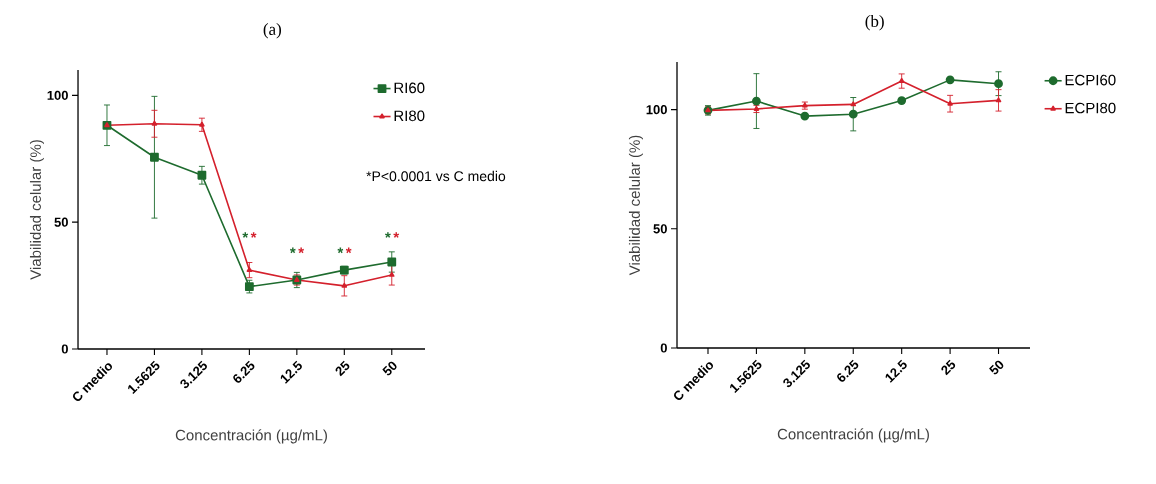  I want to click on legend-label: RI80, so click(409, 116).